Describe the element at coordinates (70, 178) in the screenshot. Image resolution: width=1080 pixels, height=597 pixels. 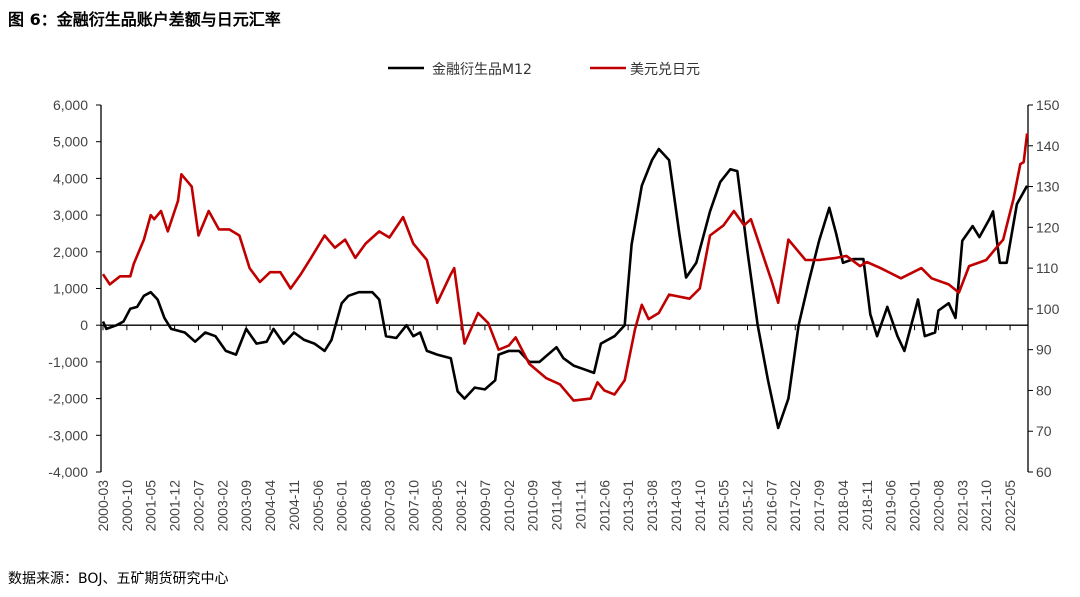
I see `left-axis-tick-label: 4,000` at that location.